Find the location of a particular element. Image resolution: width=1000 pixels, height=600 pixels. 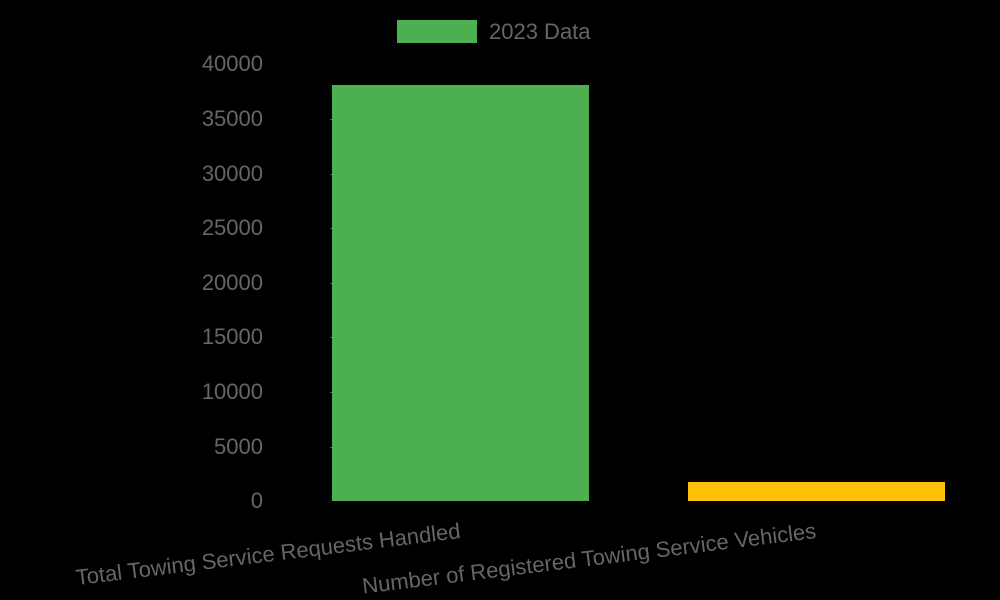

legend-label: 2023 Data is located at coordinates (540, 31).